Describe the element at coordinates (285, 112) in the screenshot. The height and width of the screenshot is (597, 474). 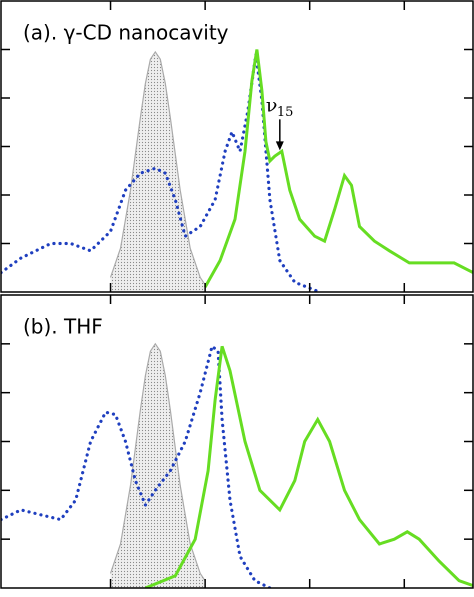
I see `annotation-subscript: 15` at that location.